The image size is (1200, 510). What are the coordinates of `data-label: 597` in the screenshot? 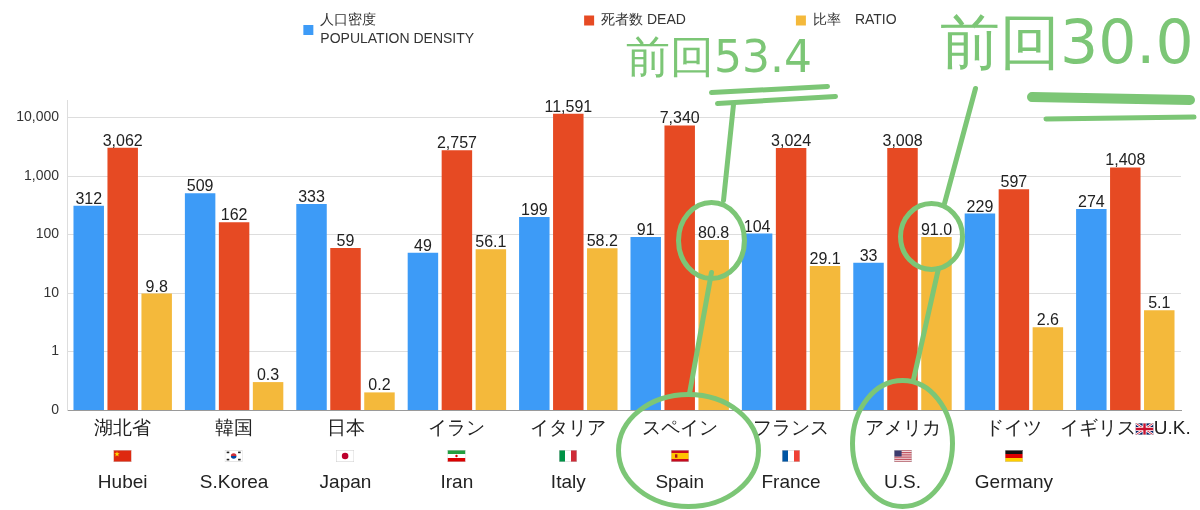 It's located at (1014, 182).